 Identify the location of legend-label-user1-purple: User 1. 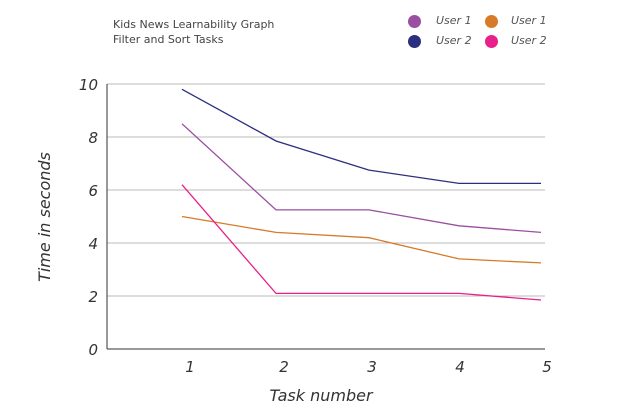
(454, 20).